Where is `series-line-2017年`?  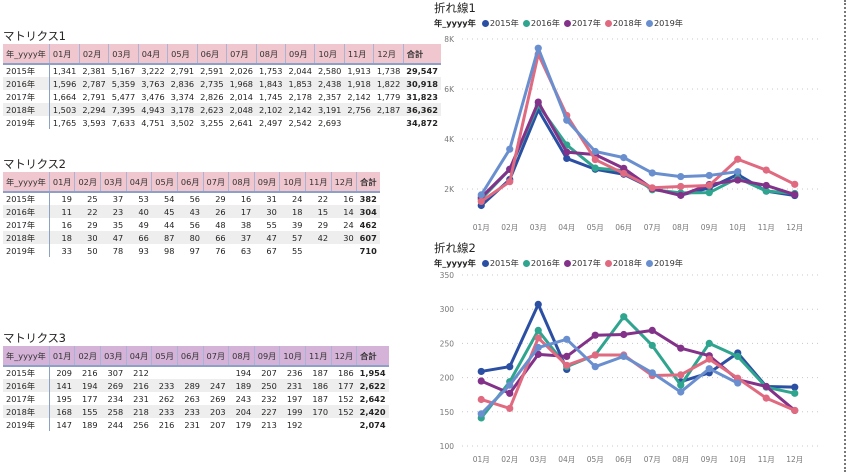 series-line-2017年 is located at coordinates (638, 149).